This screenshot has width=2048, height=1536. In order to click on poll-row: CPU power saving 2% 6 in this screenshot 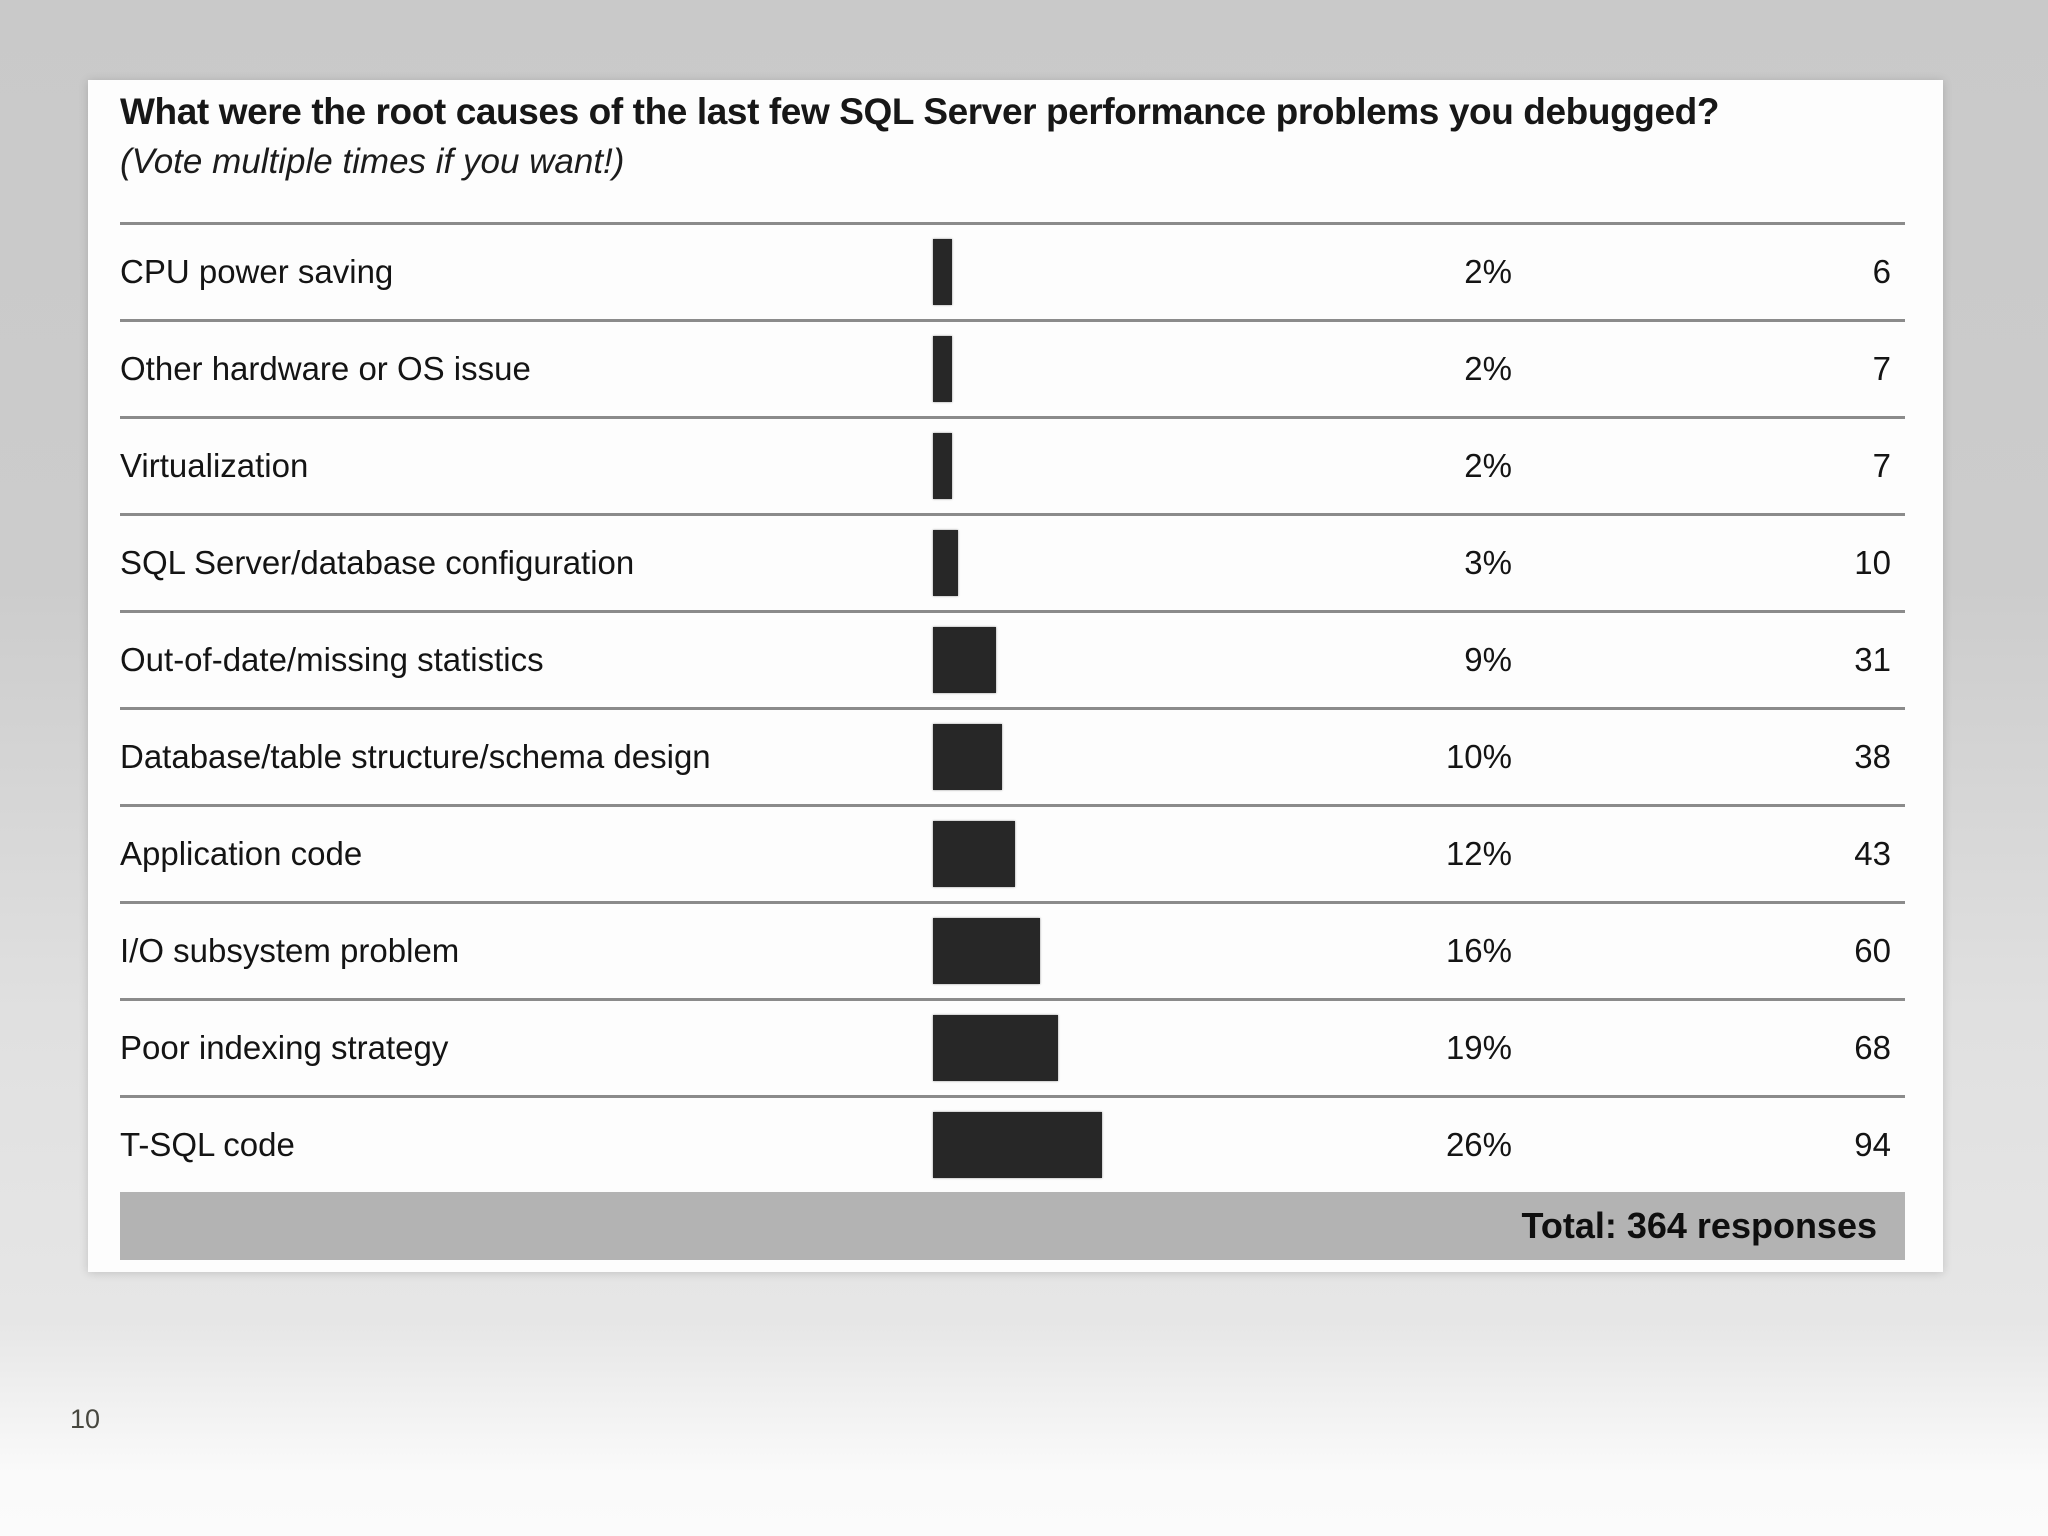, I will do `click(1012, 270)`.